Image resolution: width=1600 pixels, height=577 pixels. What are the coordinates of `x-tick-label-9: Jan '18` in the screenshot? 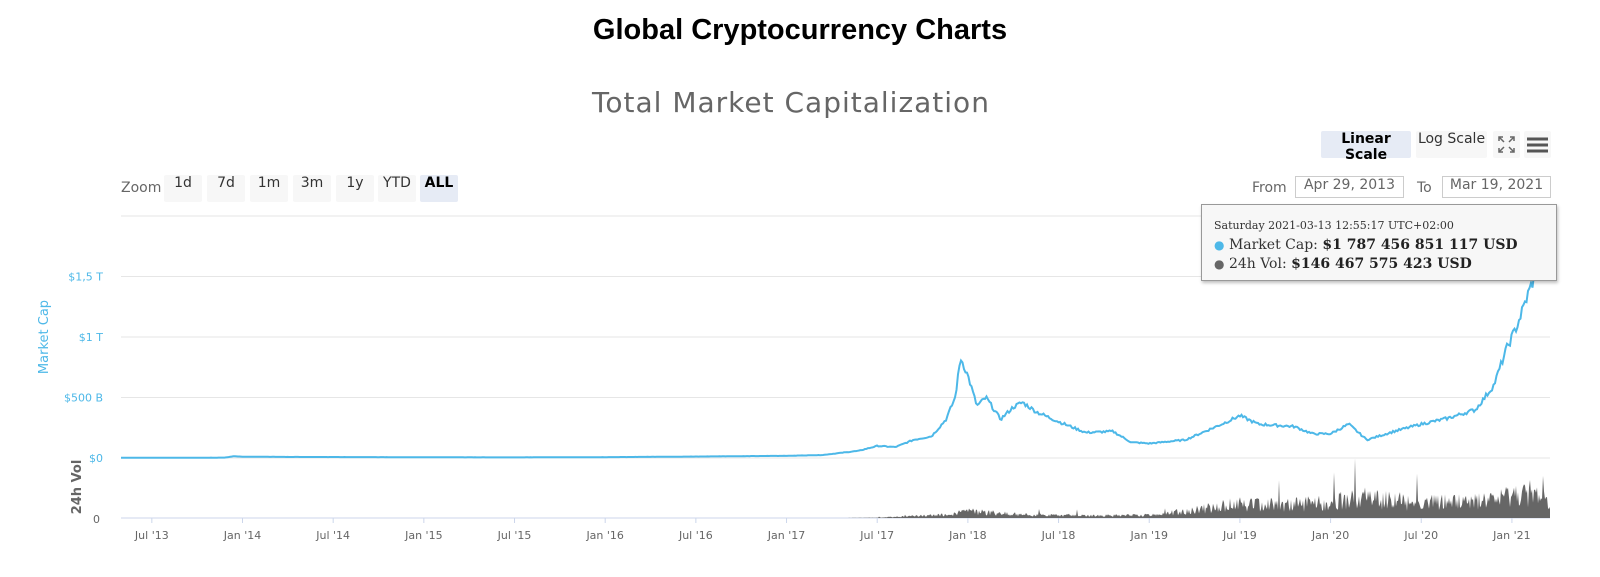 It's located at (967, 535).